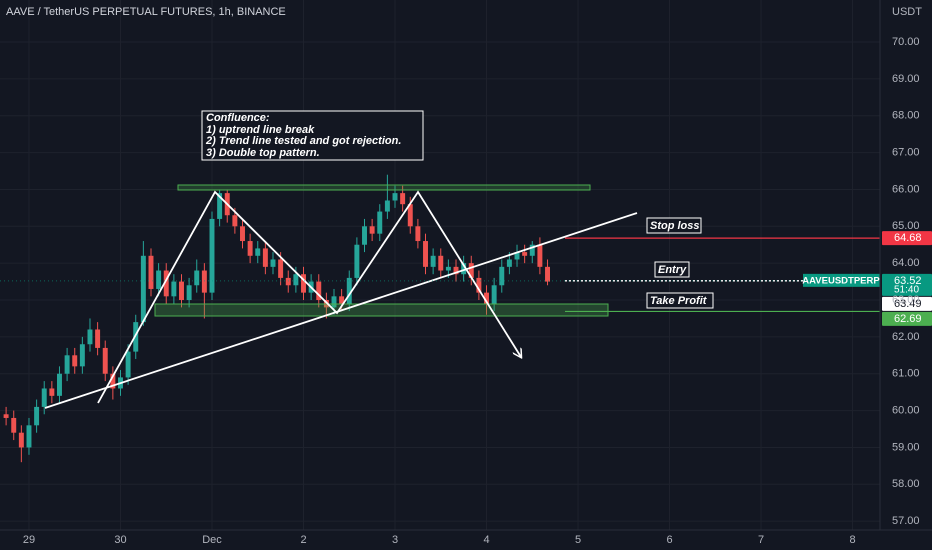  I want to click on y-tick-label: 62.00, so click(906, 337).